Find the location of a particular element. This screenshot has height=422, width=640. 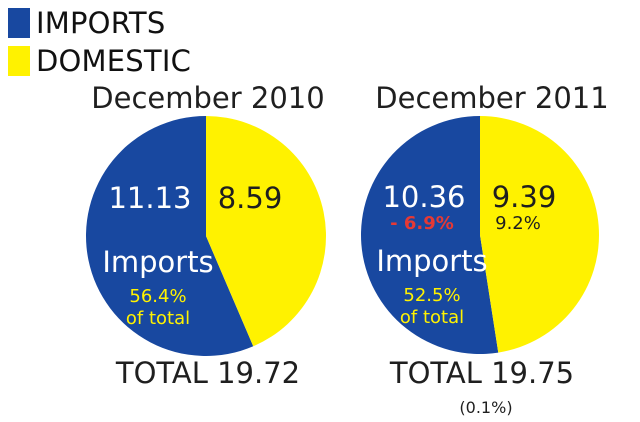

chart-legend: IMPORTS DOMESTIC is located at coordinates (99, 44).